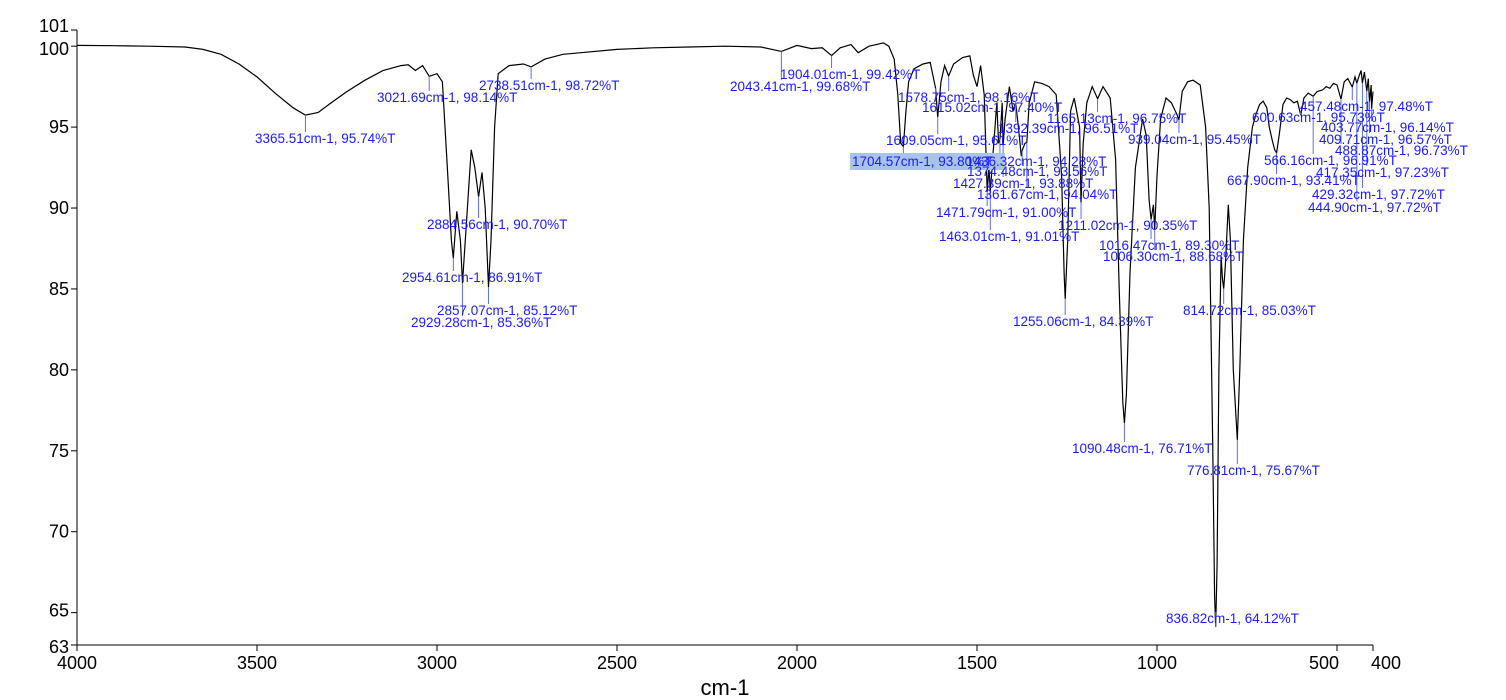 This screenshot has width=1506, height=700. What do you see at coordinates (850, 74) in the screenshot?
I see `peak-label: 1904.01cm-1, 99.42%T` at bounding box center [850, 74].